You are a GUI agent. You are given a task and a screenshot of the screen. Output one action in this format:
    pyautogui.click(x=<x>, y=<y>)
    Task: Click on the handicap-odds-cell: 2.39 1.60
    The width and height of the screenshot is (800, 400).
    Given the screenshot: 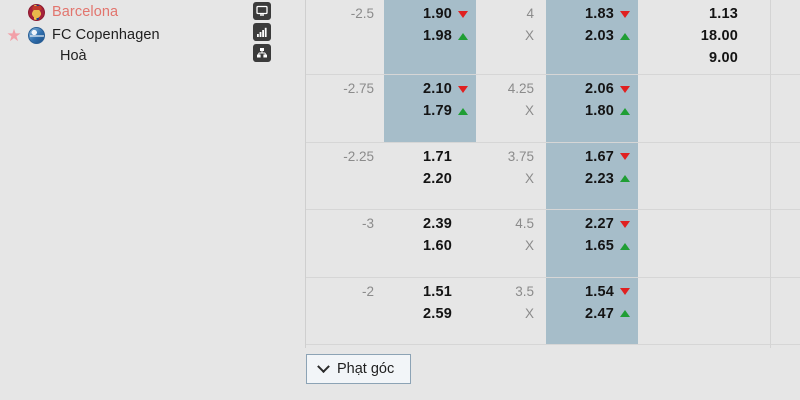 What is the action you would take?
    pyautogui.click(x=430, y=243)
    